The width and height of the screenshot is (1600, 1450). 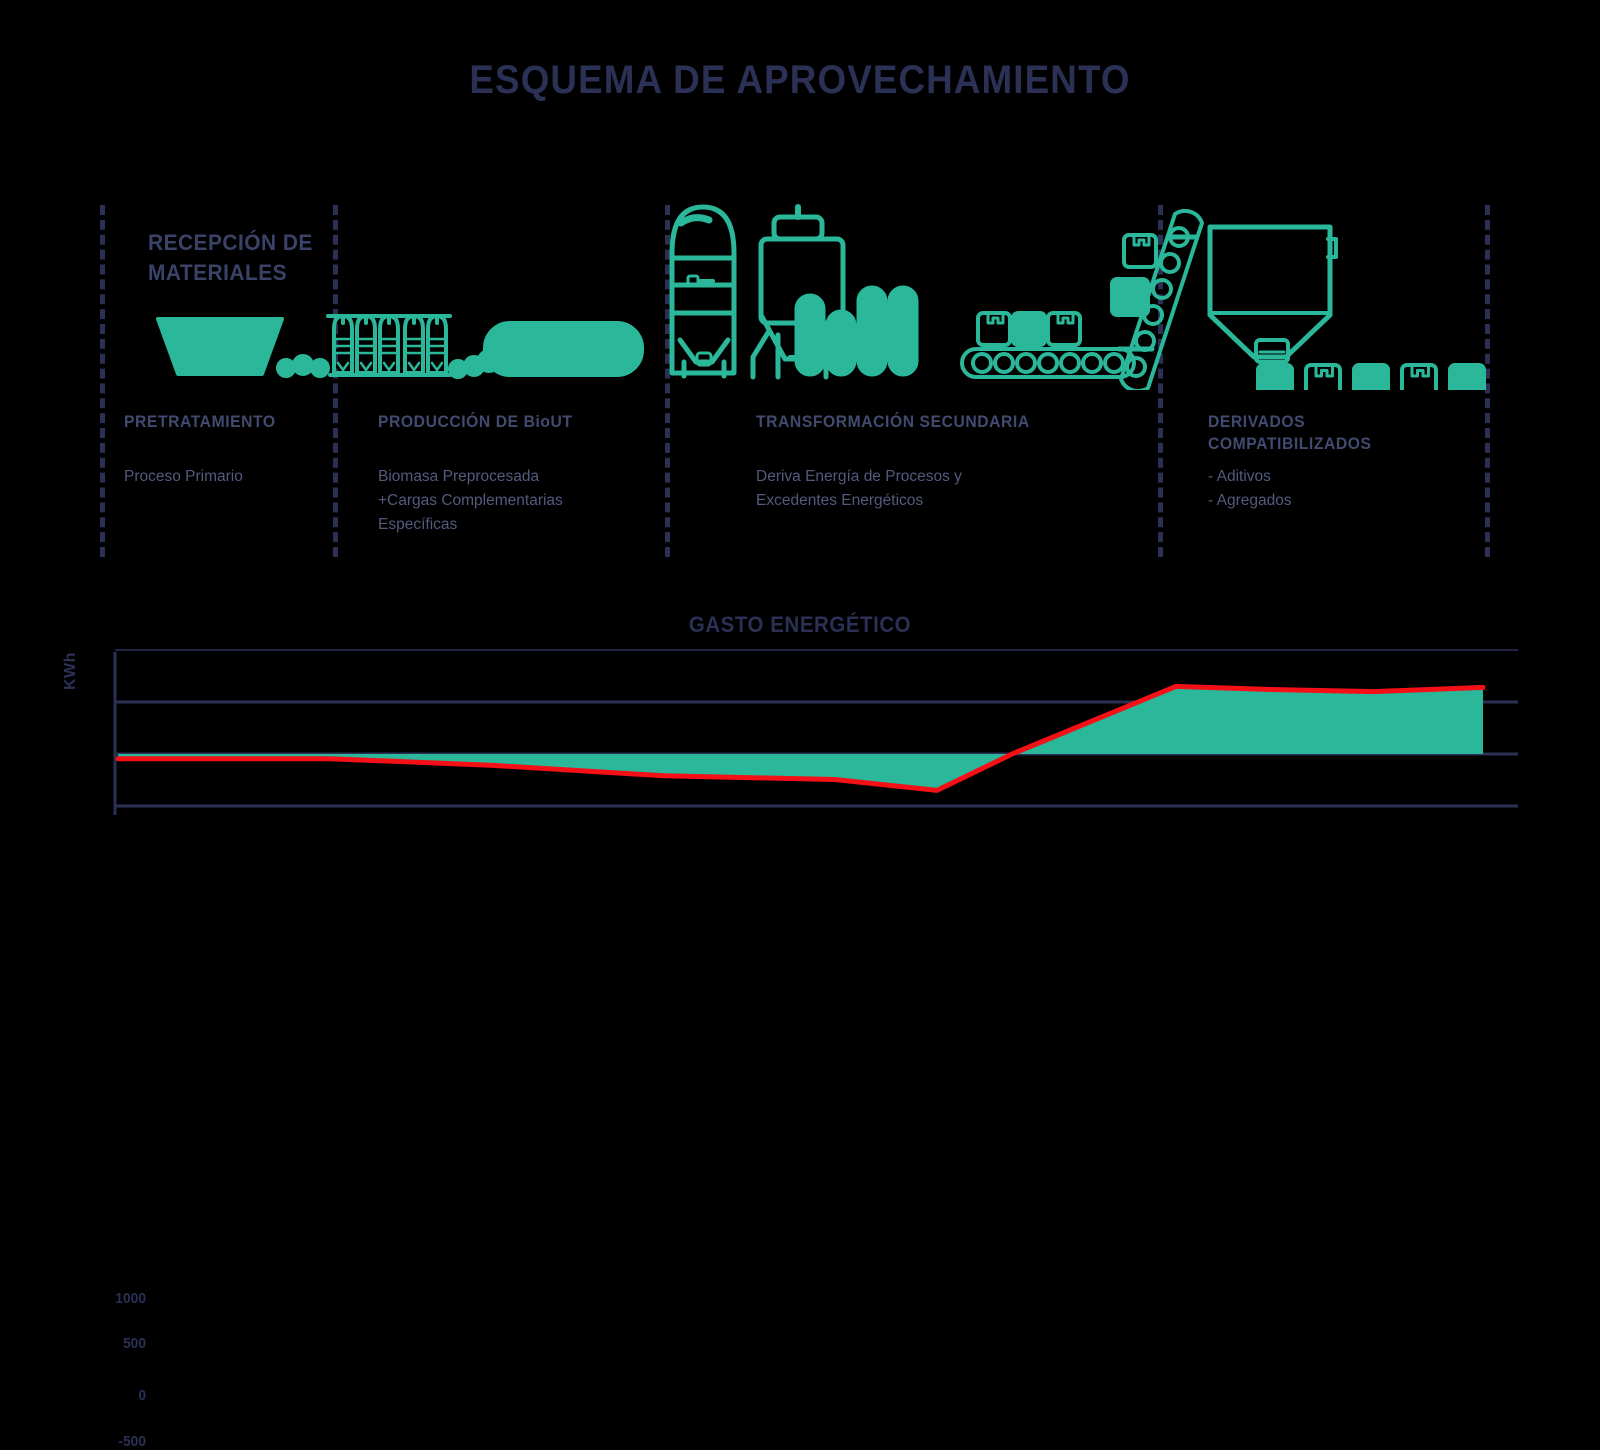 I want to click on section-head-transformacion-secundaria: TRANSFORMACIÓN SECUNDARIA, so click(x=893, y=422).